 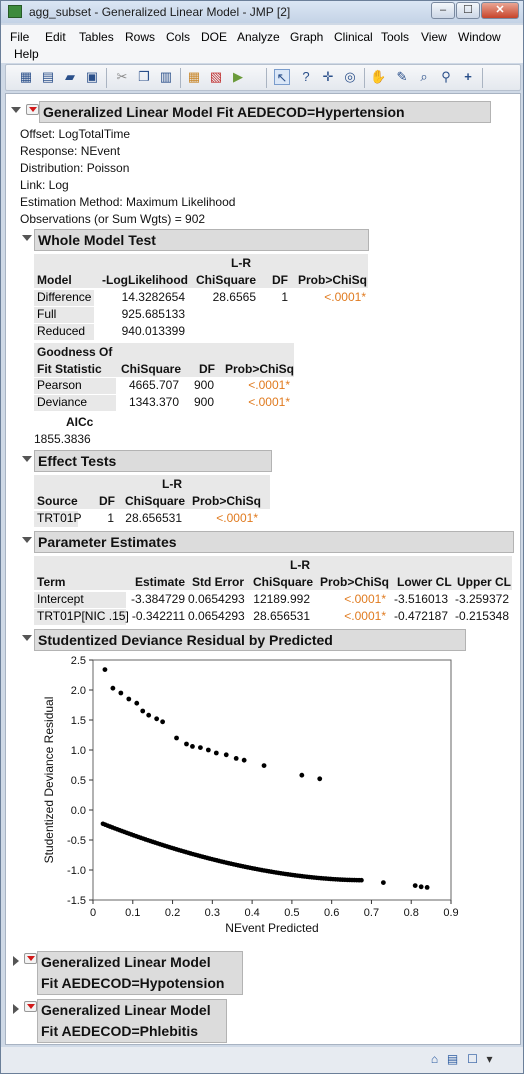 What do you see at coordinates (446, 76) in the screenshot?
I see `zoom-icon: ⚲` at bounding box center [446, 76].